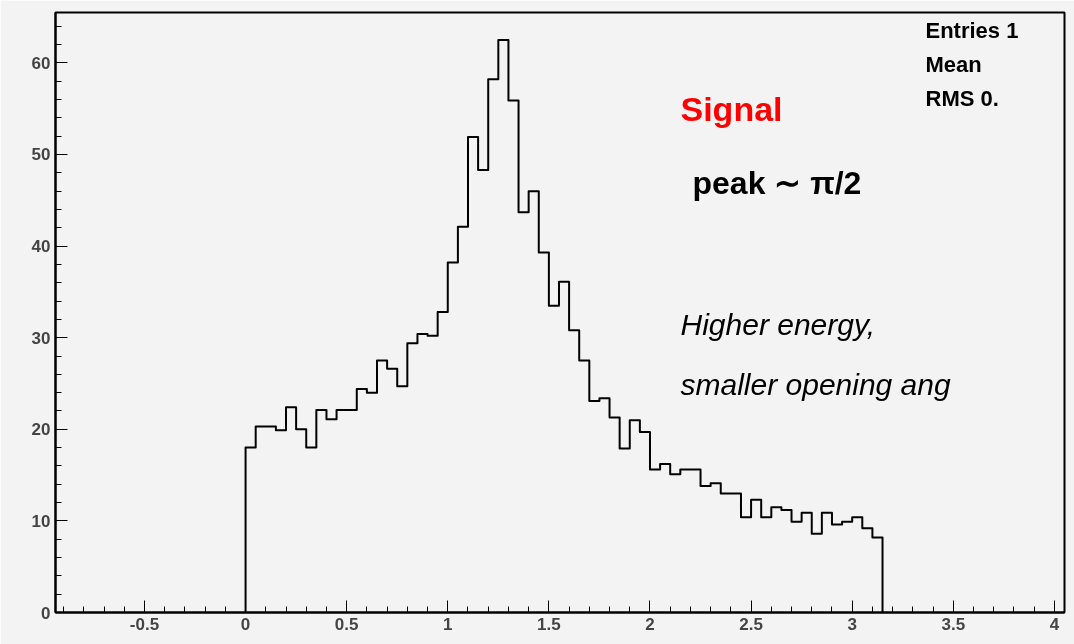  What do you see at coordinates (41, 155) in the screenshot?
I see `y-tick-label: 50` at bounding box center [41, 155].